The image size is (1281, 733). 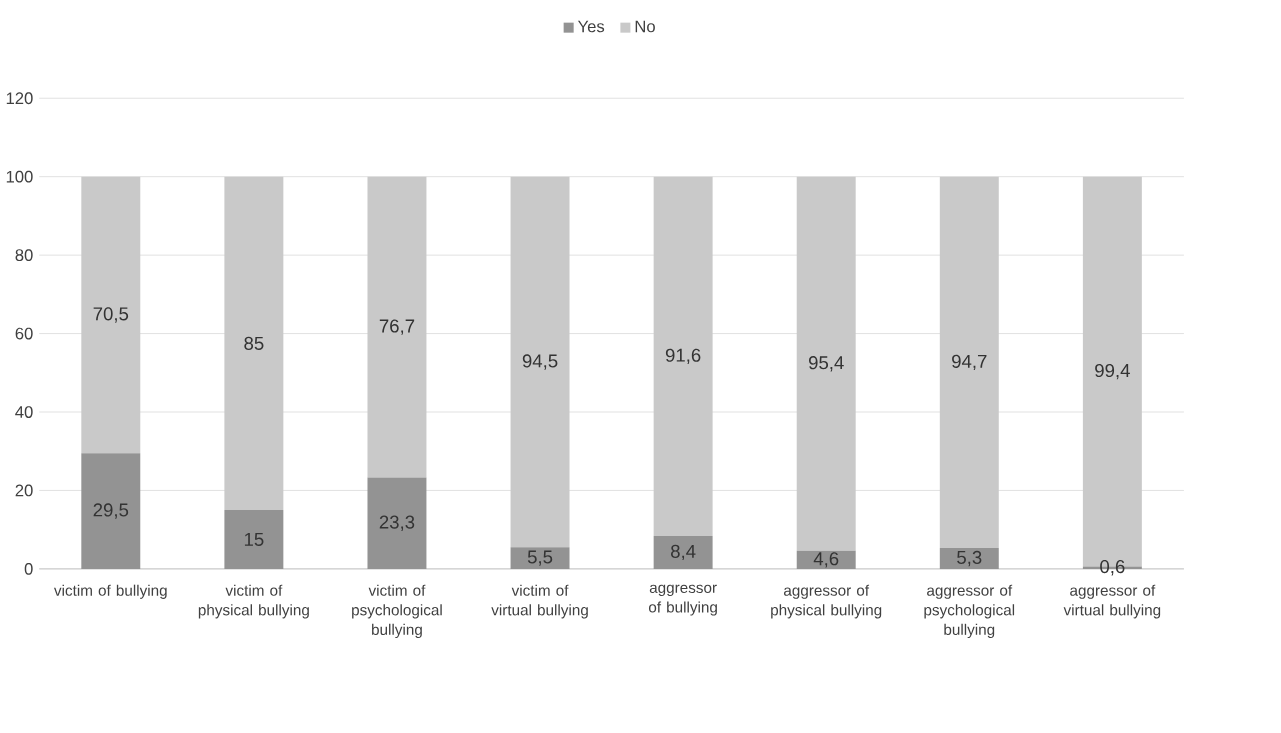 What do you see at coordinates (24, 490) in the screenshot?
I see `y-tick-label: 20` at bounding box center [24, 490].